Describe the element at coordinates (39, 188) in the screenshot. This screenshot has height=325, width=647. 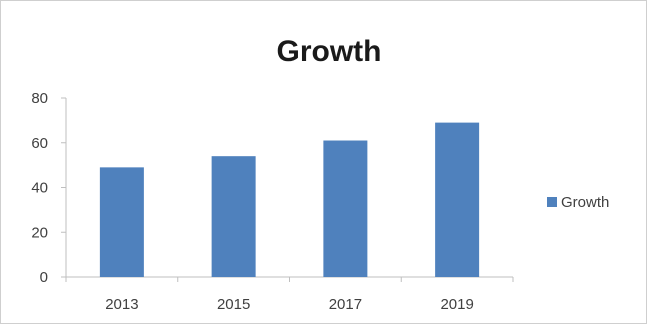
I see `y-tick-label: 40` at that location.